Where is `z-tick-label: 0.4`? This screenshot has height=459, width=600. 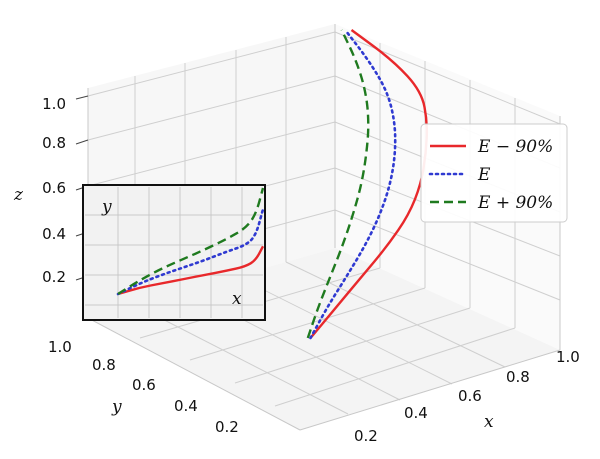
z-tick-label: 0.4 is located at coordinates (54, 234).